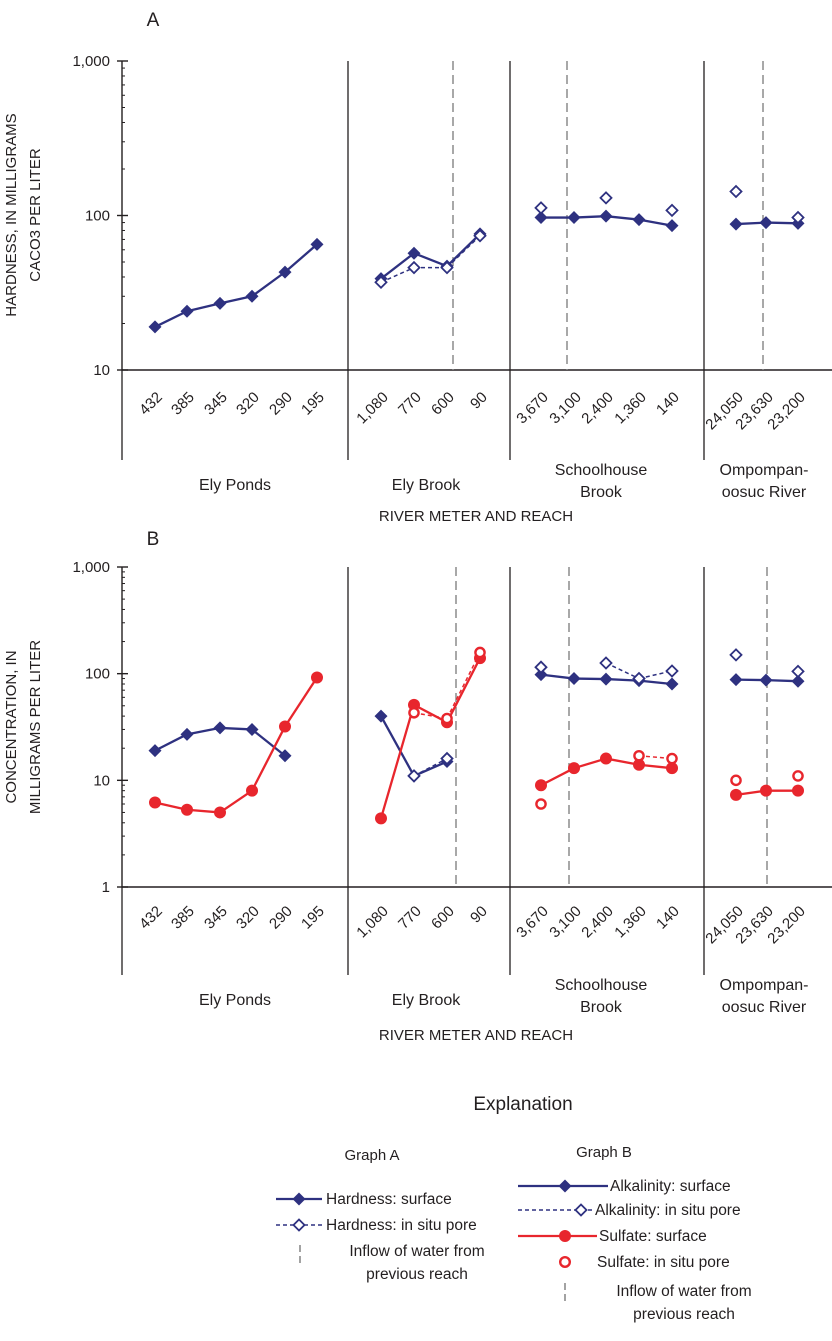  I want to click on reach-name: Ely Ponds, so click(235, 1000).